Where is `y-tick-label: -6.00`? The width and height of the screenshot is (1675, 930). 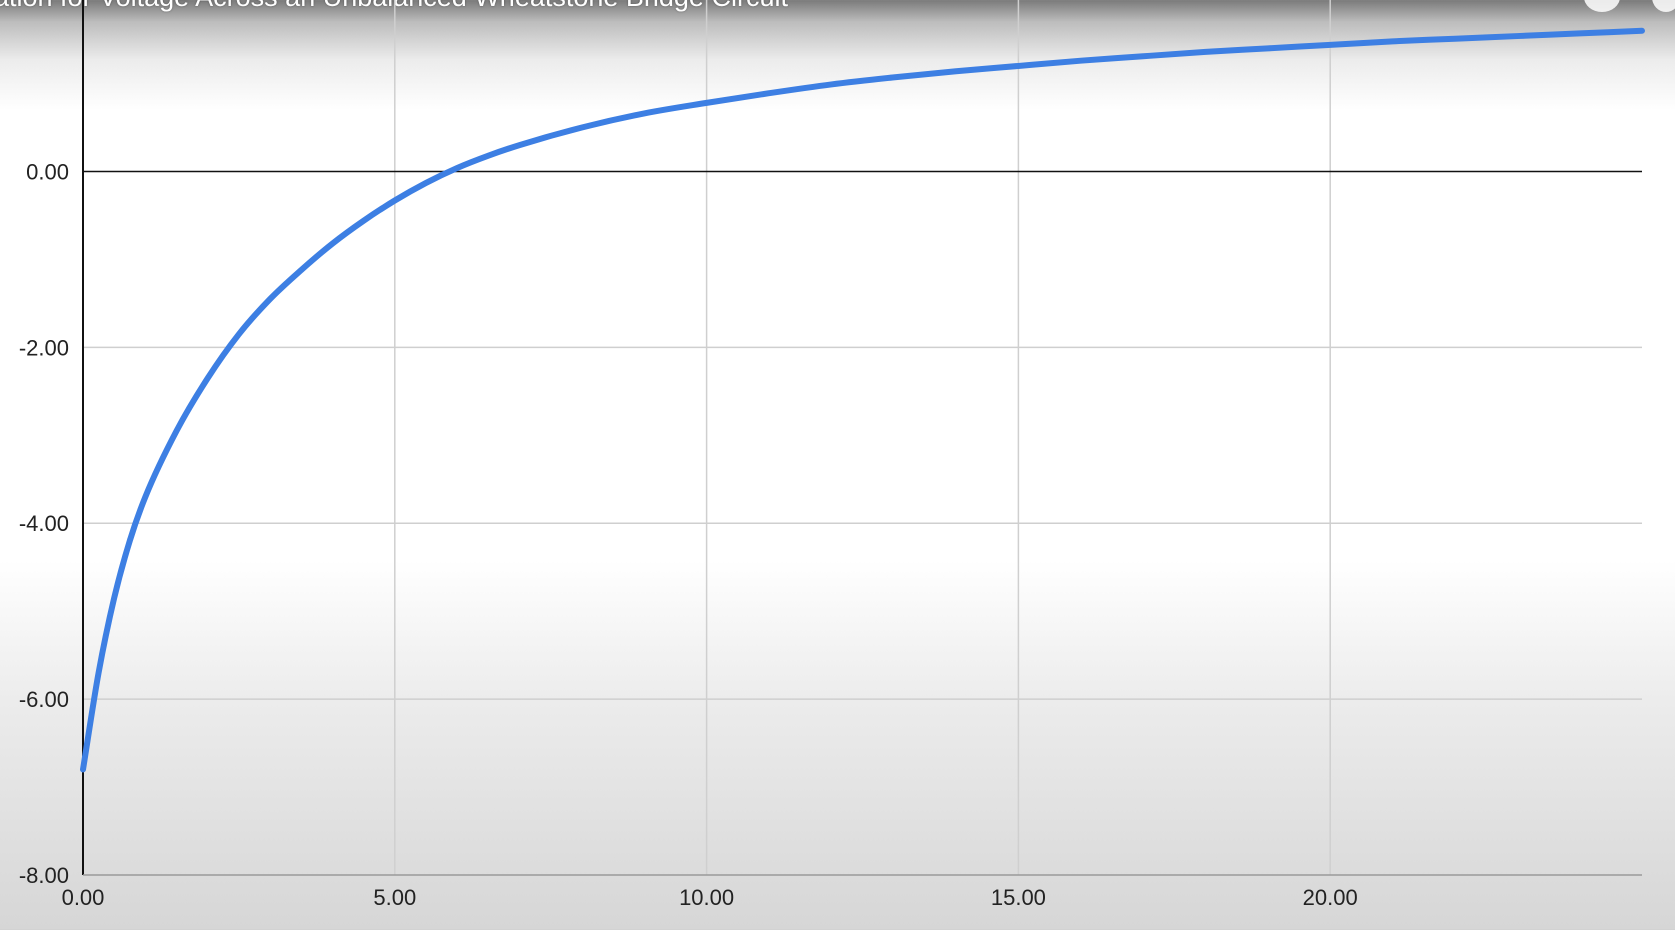 y-tick-label: -6.00 is located at coordinates (44, 699).